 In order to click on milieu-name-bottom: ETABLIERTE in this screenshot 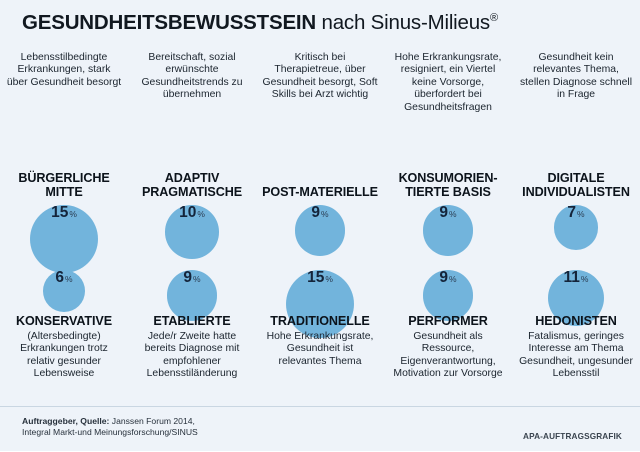, I will do `click(192, 321)`.